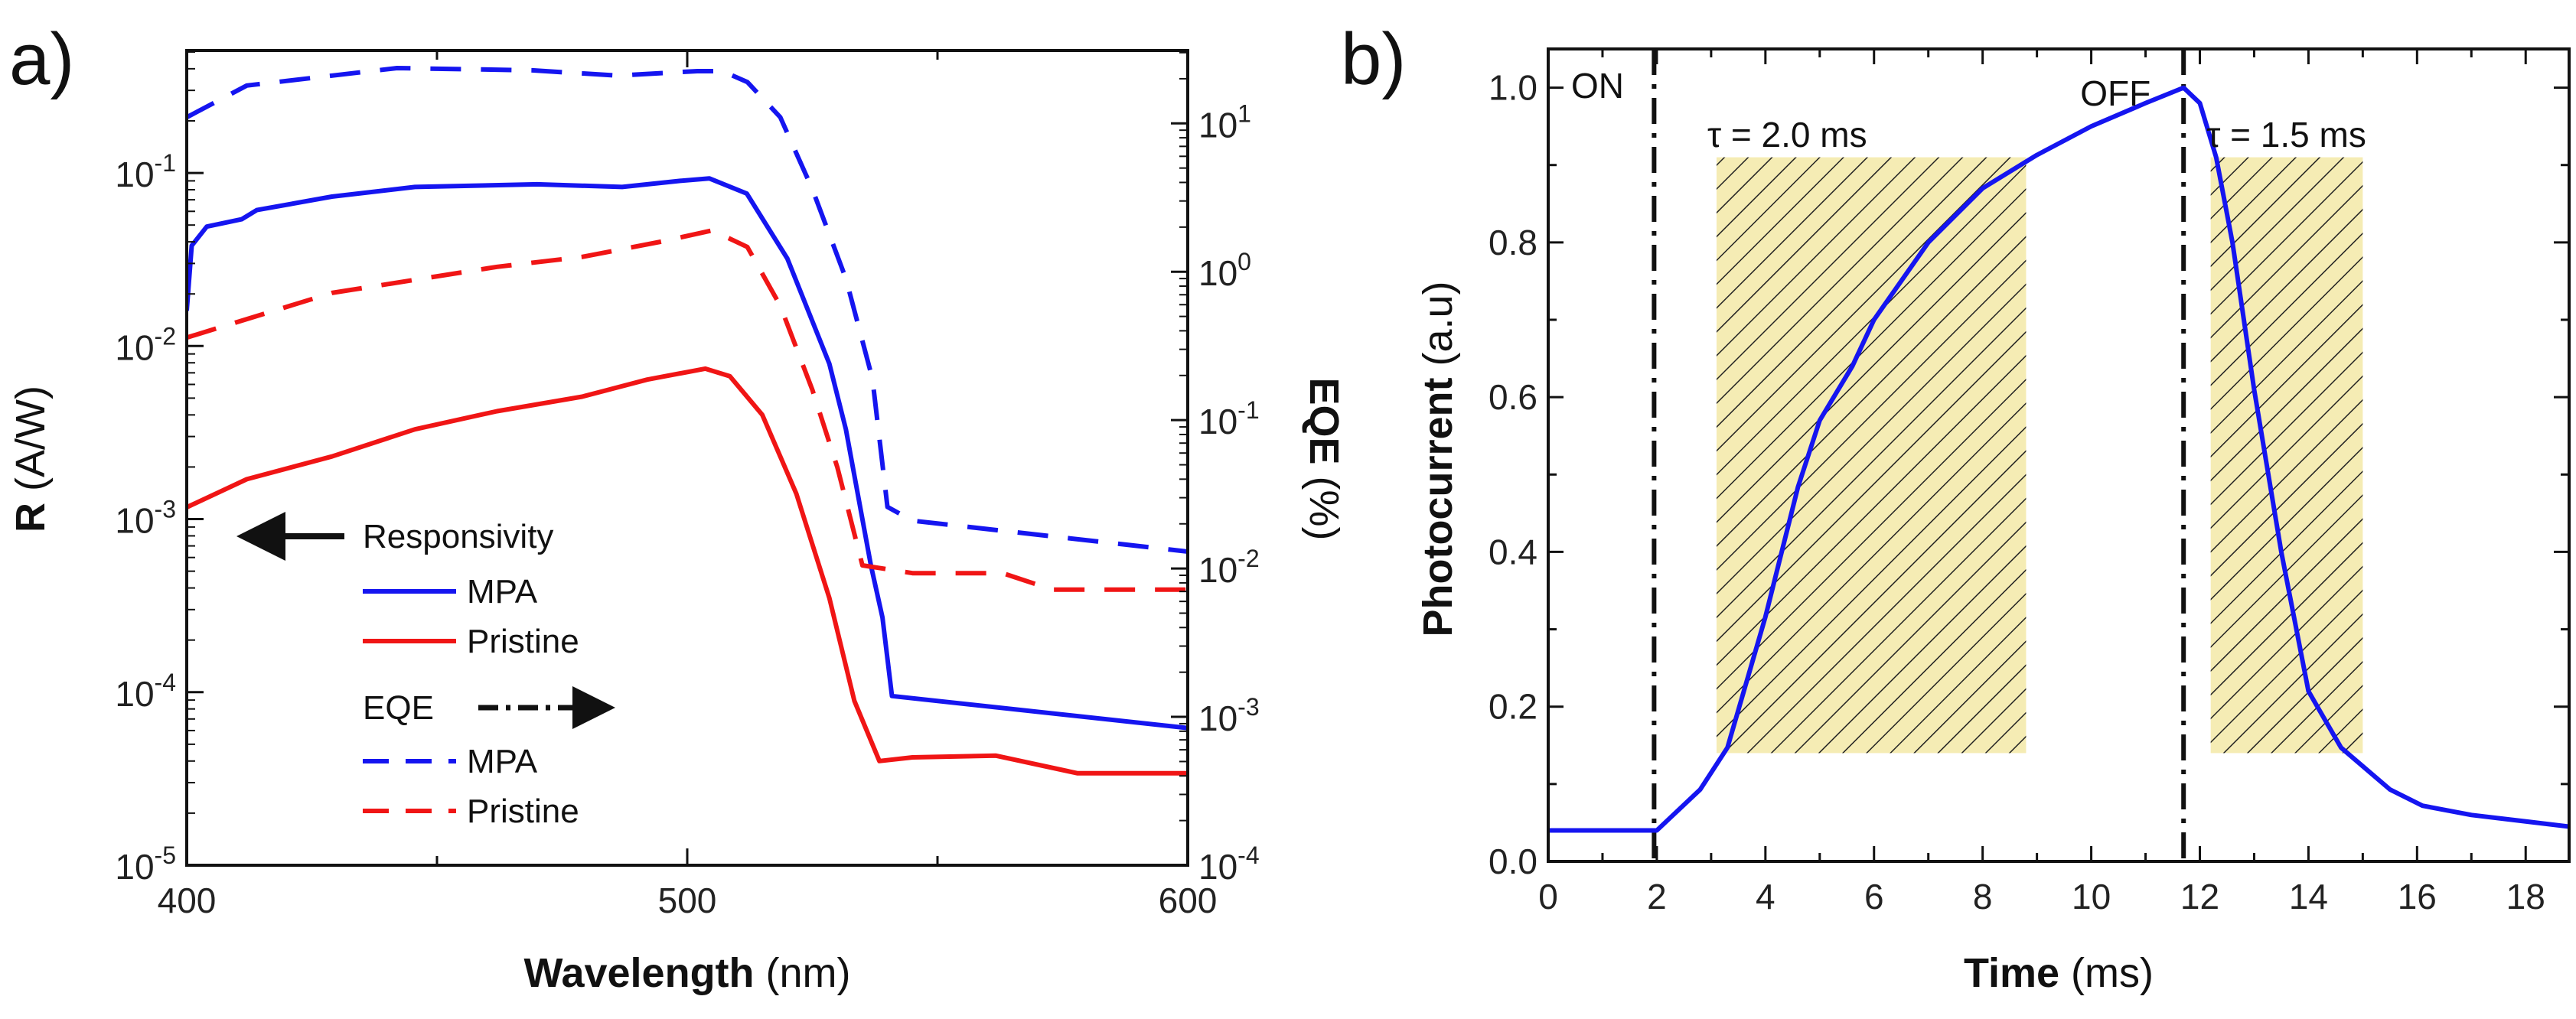 The width and height of the screenshot is (2576, 1019). Describe the element at coordinates (2059, 973) in the screenshot. I see `panel-b-xlabel: Time (ms)` at that location.